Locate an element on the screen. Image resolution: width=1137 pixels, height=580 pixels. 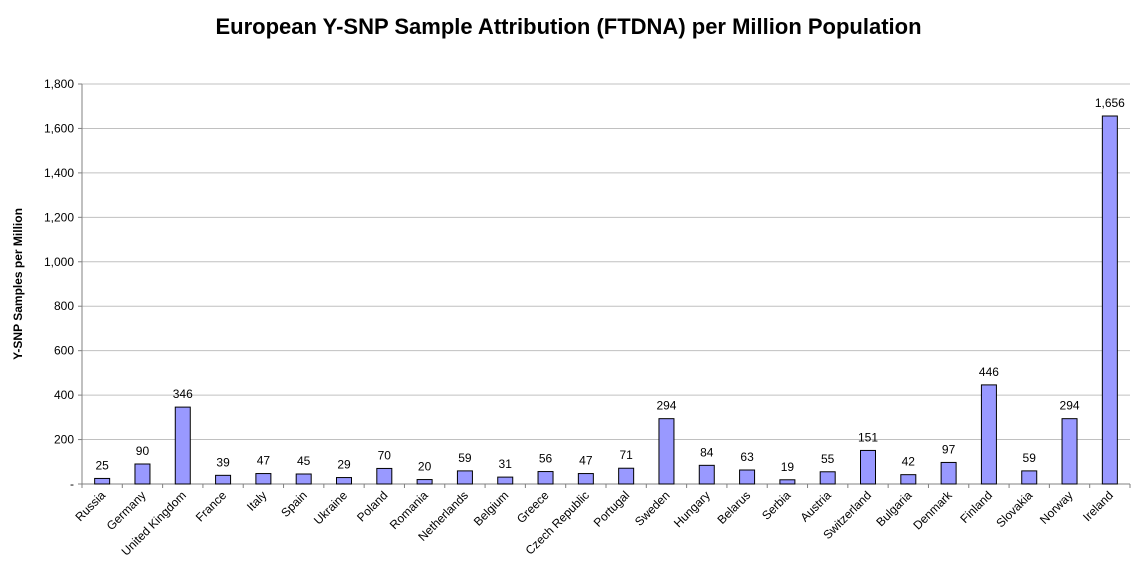
bar-austria is located at coordinates (827, 478).